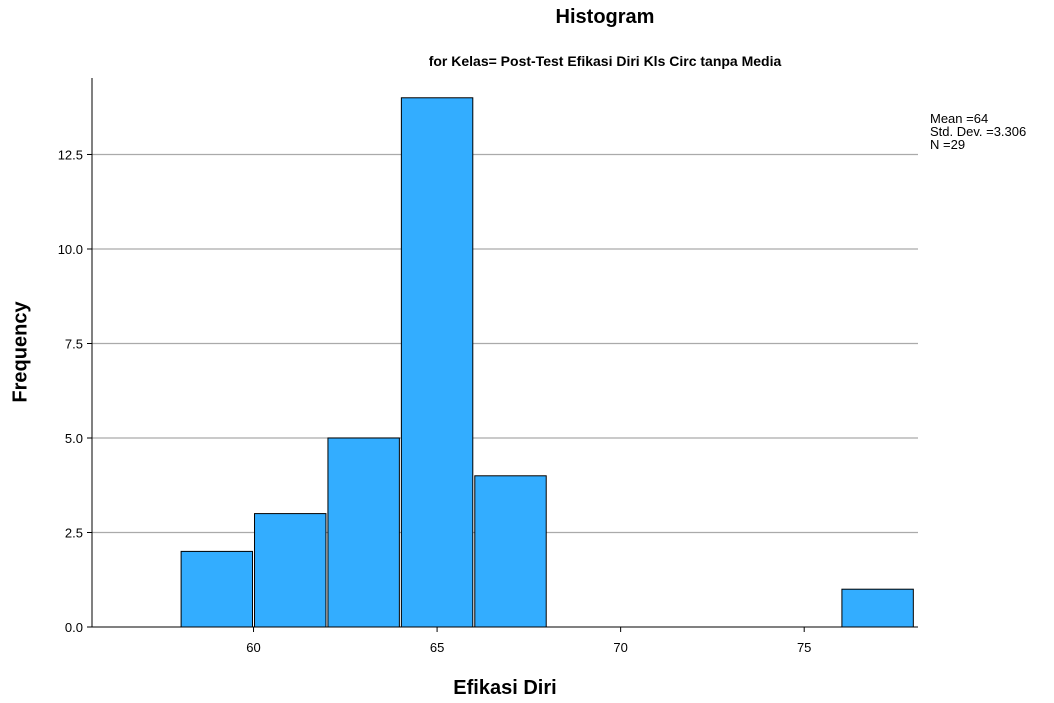  What do you see at coordinates (74, 343) in the screenshot?
I see `y-tick-label: 7.5` at bounding box center [74, 343].